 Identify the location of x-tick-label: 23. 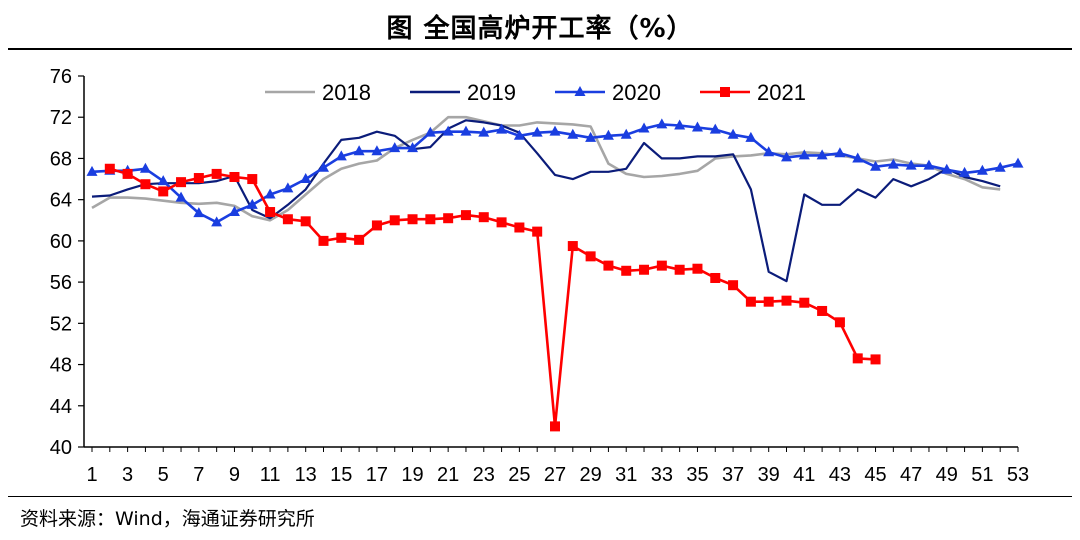
(484, 475).